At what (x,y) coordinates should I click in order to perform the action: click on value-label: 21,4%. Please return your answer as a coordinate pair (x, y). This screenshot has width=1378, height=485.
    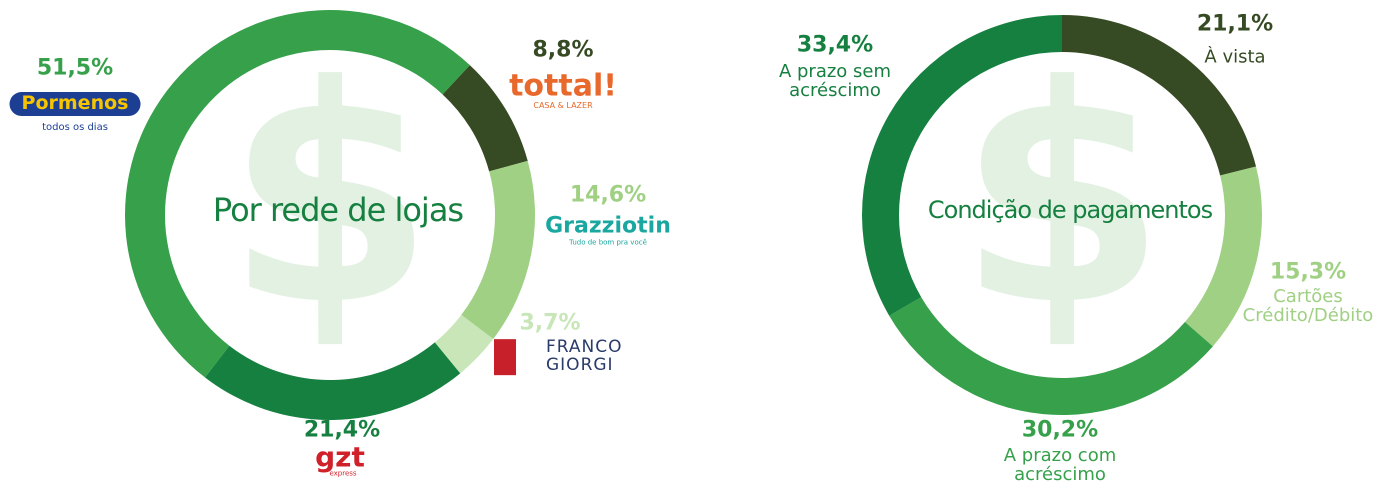
    Looking at the image, I should click on (342, 430).